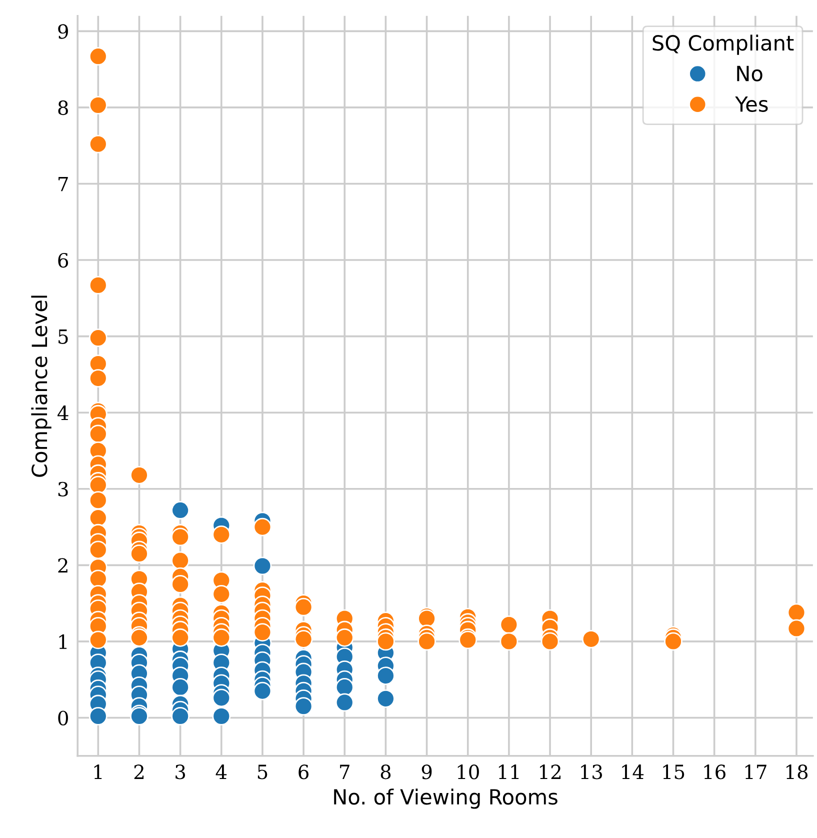 This screenshot has height=838, width=817. Describe the element at coordinates (63, 641) in the screenshot. I see `y-tick-label: 1` at that location.